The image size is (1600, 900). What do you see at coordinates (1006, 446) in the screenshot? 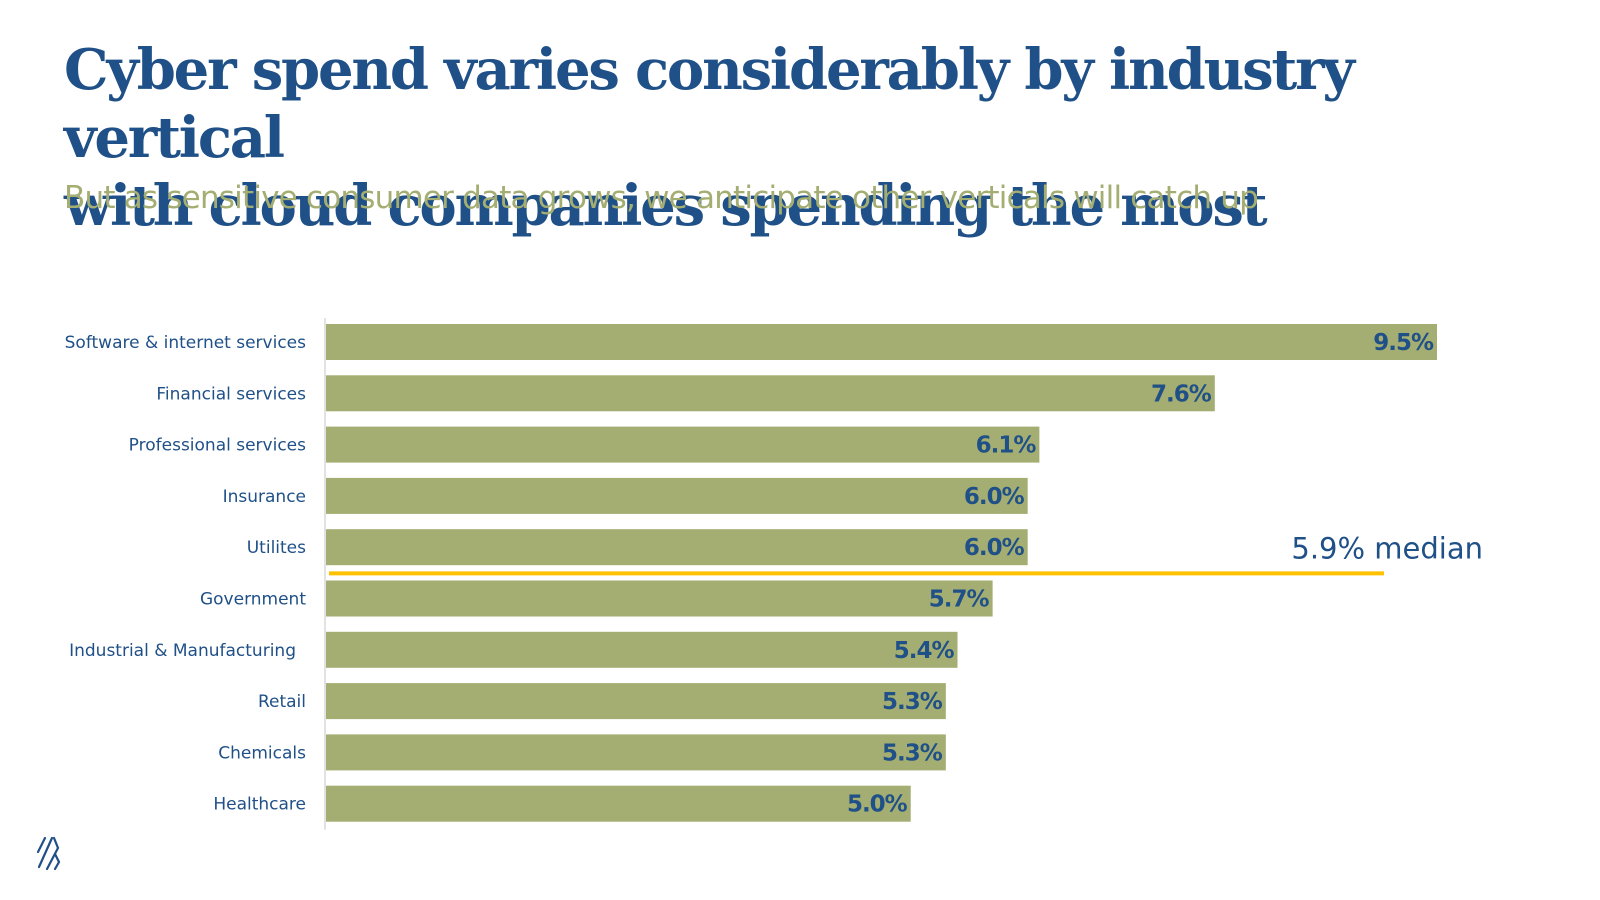
I see `value-label: 6.1%` at bounding box center [1006, 446].